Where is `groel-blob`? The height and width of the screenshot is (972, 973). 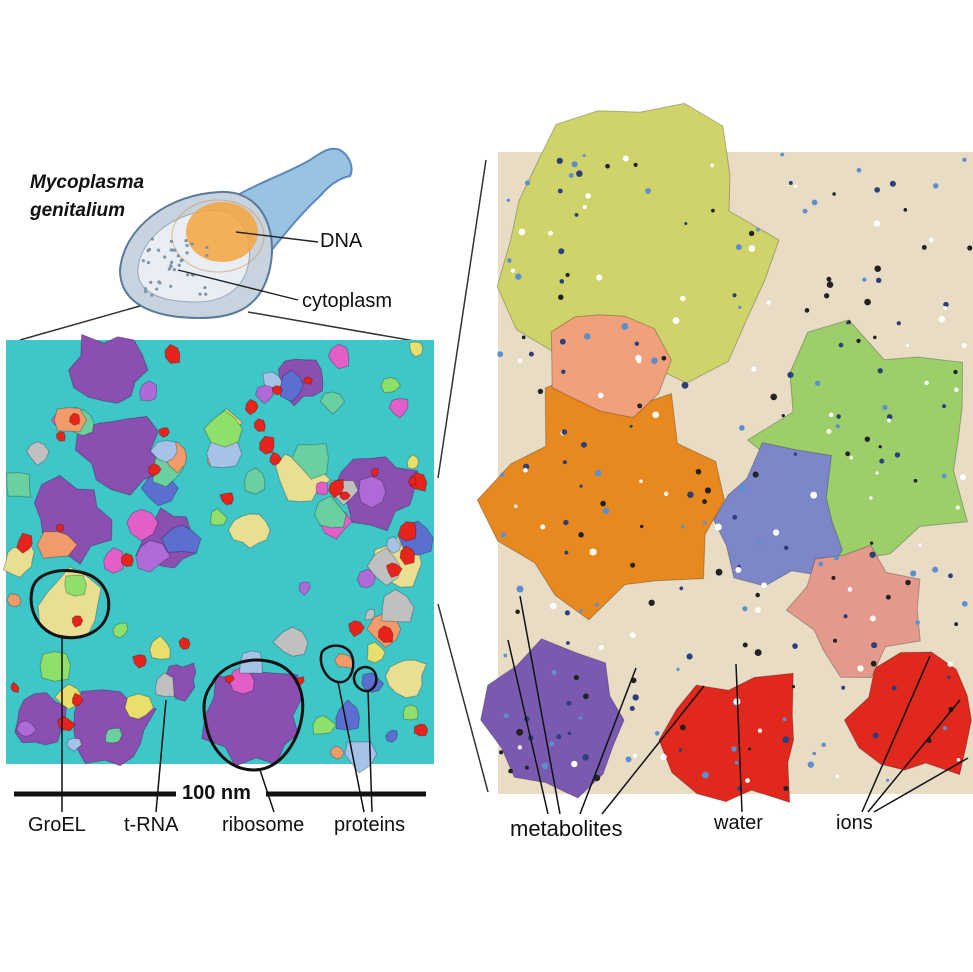 groel-blob is located at coordinates (249, 531).